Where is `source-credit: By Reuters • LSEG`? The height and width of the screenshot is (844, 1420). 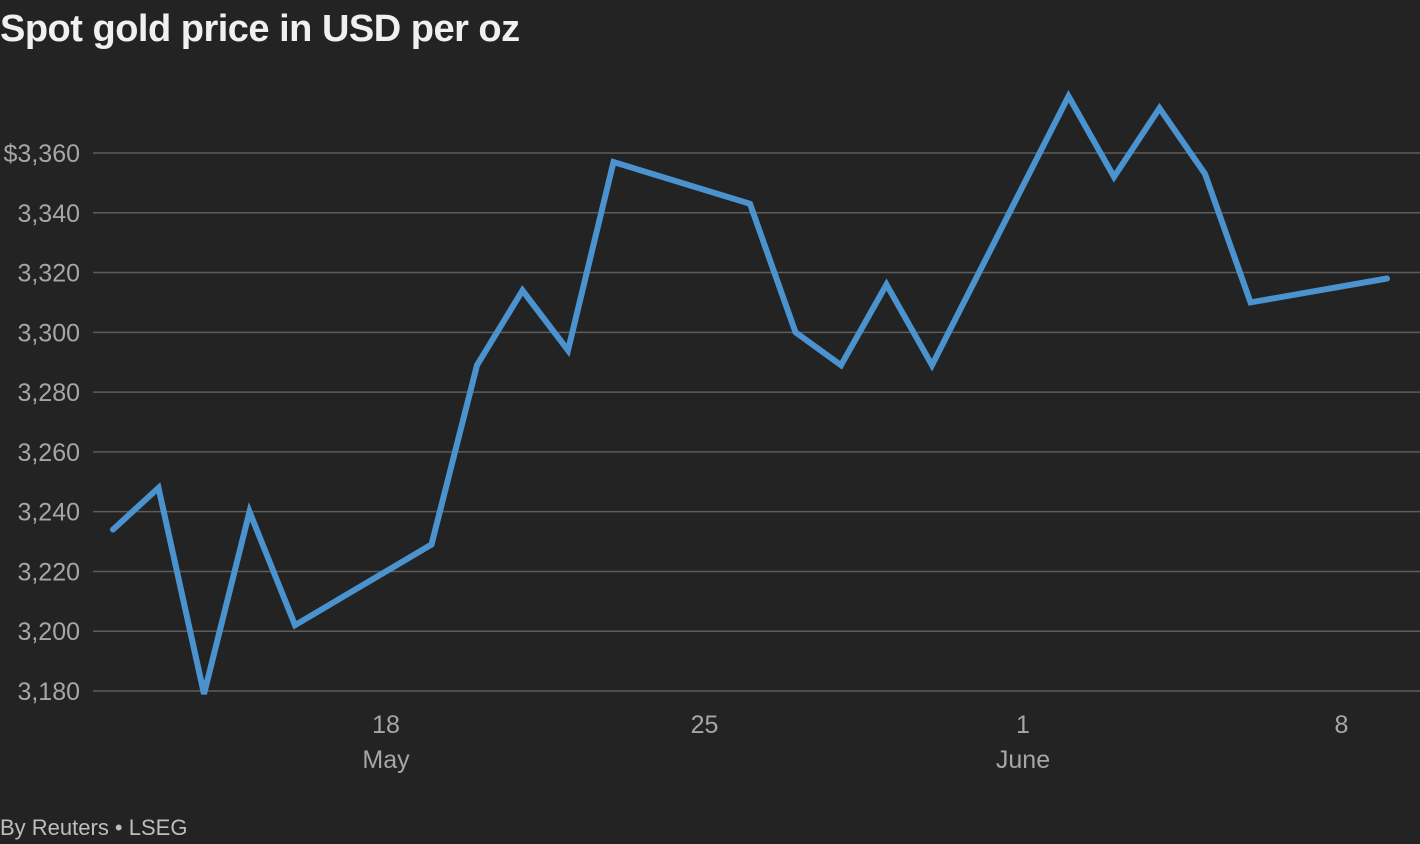
source-credit: By Reuters • LSEG is located at coordinates (94, 827).